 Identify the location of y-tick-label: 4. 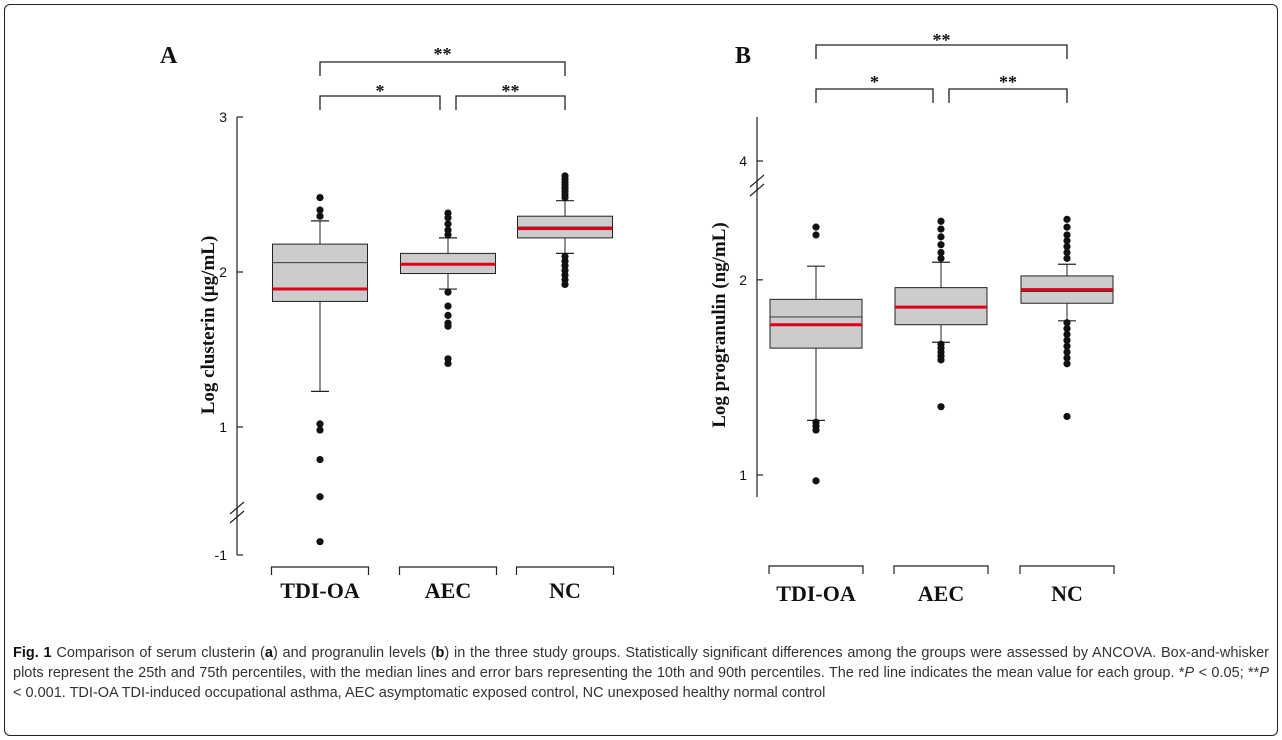
(743, 161).